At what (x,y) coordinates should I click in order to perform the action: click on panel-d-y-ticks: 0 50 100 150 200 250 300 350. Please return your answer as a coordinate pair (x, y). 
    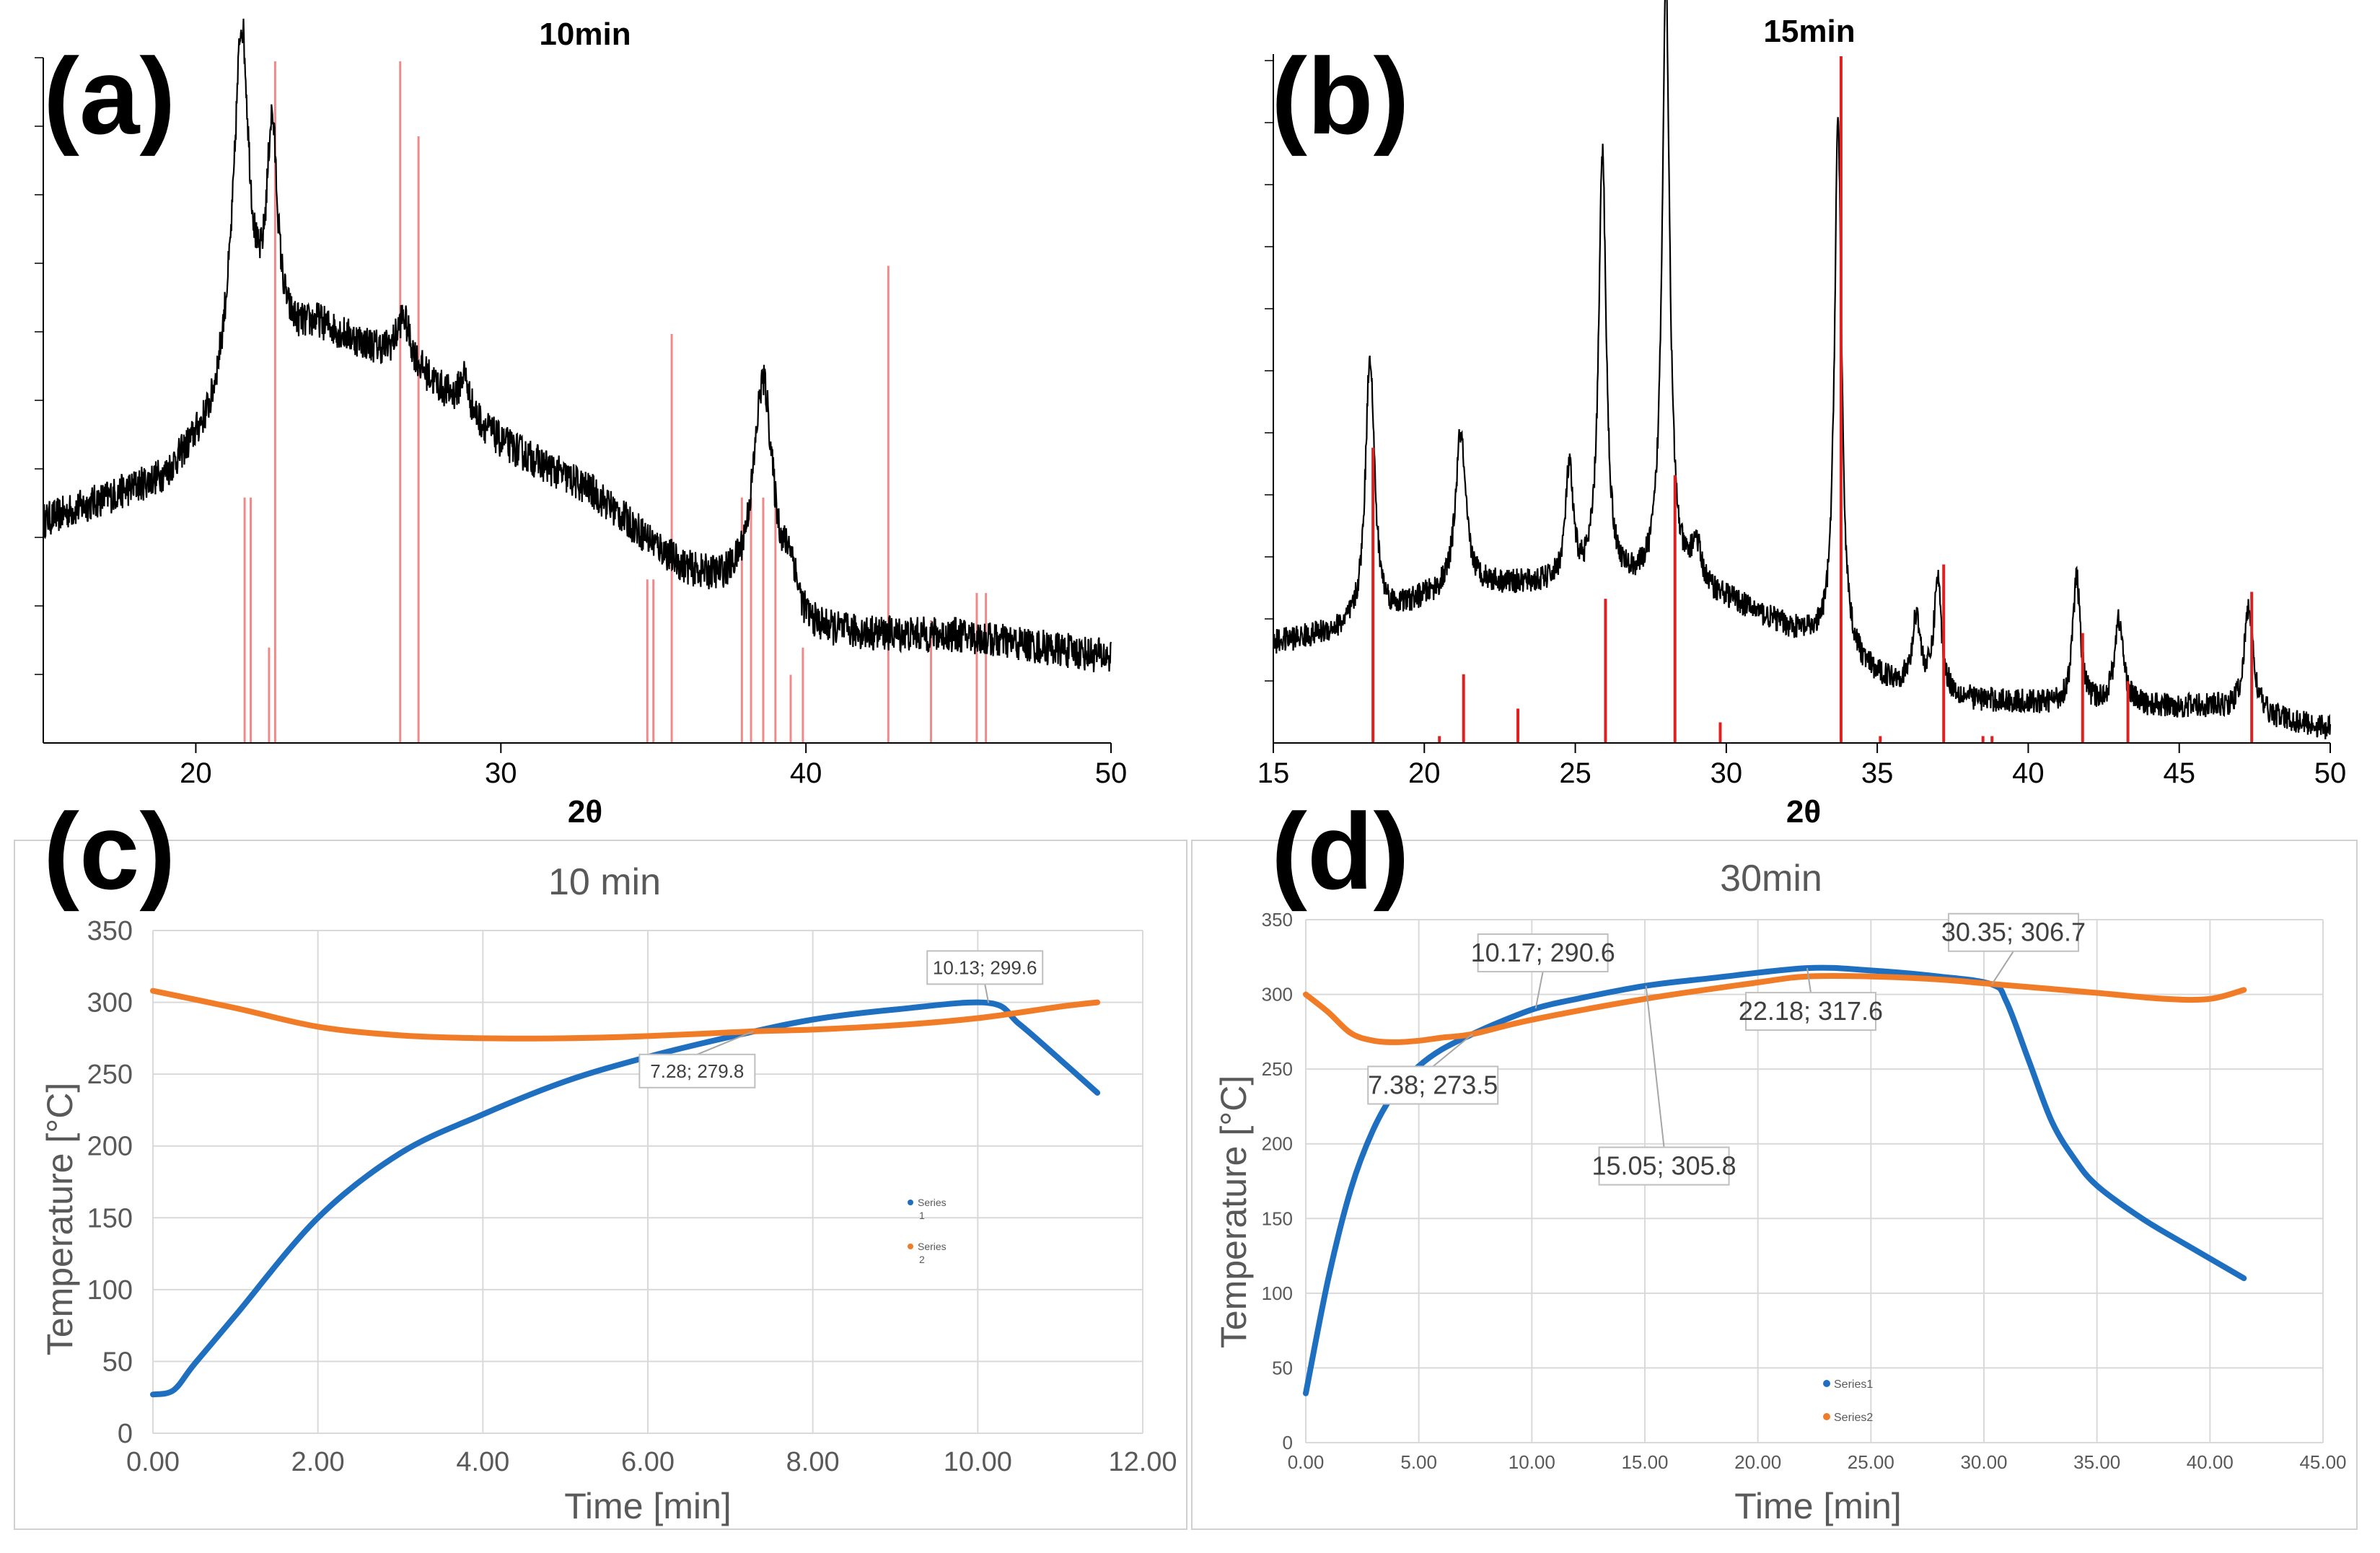
    Looking at the image, I should click on (1277, 1181).